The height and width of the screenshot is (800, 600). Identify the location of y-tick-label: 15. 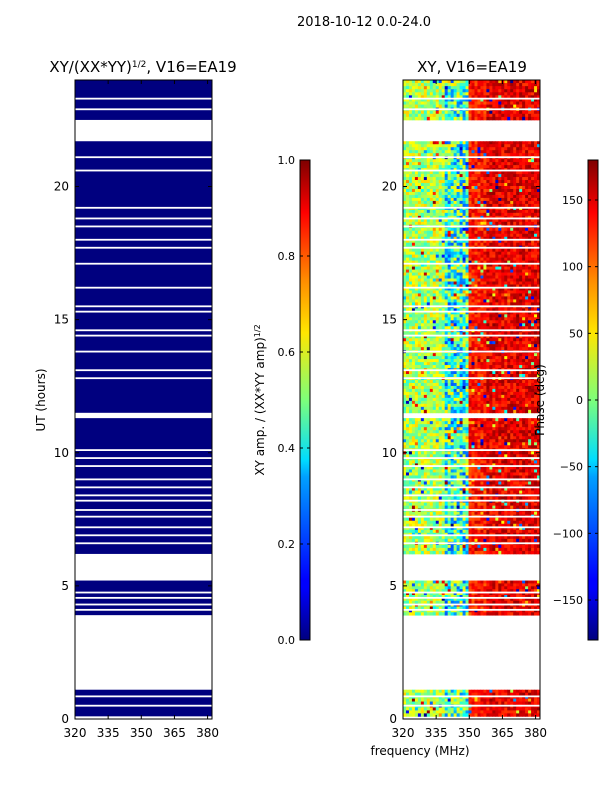
(389, 320).